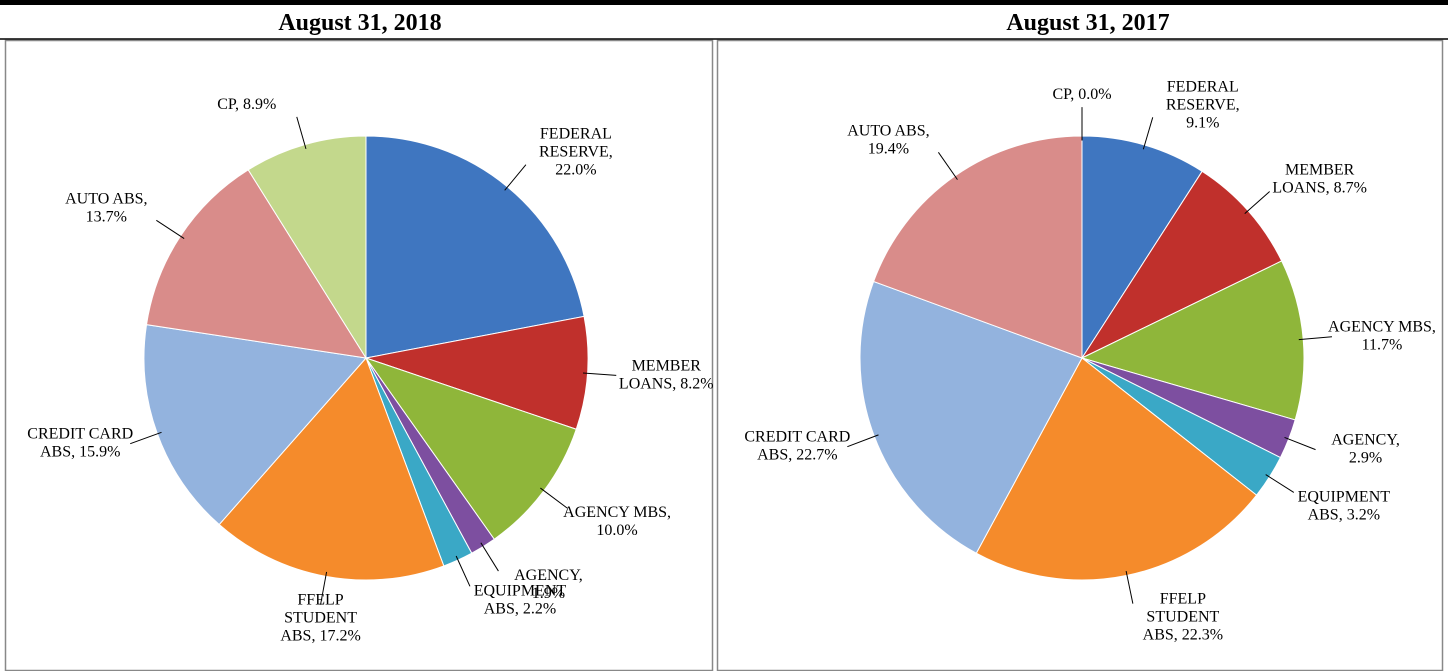 This screenshot has height=671, width=1448. What do you see at coordinates (1183, 616) in the screenshot?
I see `data-label: FFELP STUDENT ABS, 22.3%` at bounding box center [1183, 616].